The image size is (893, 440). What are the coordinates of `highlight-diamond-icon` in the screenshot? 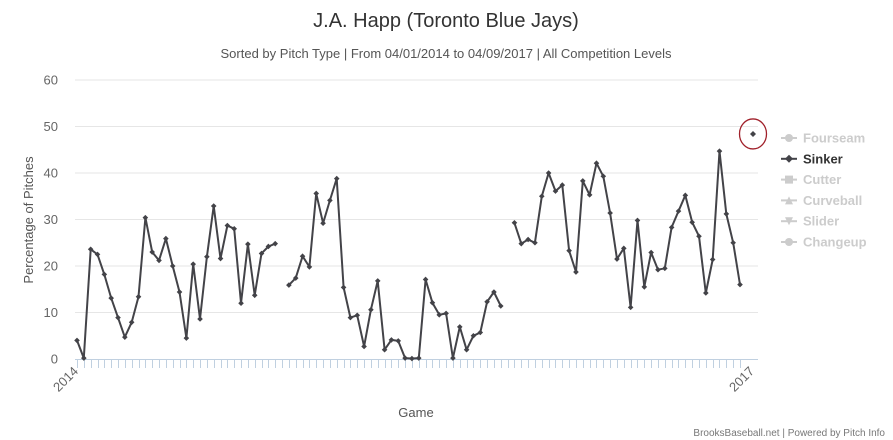 It's located at (753, 133).